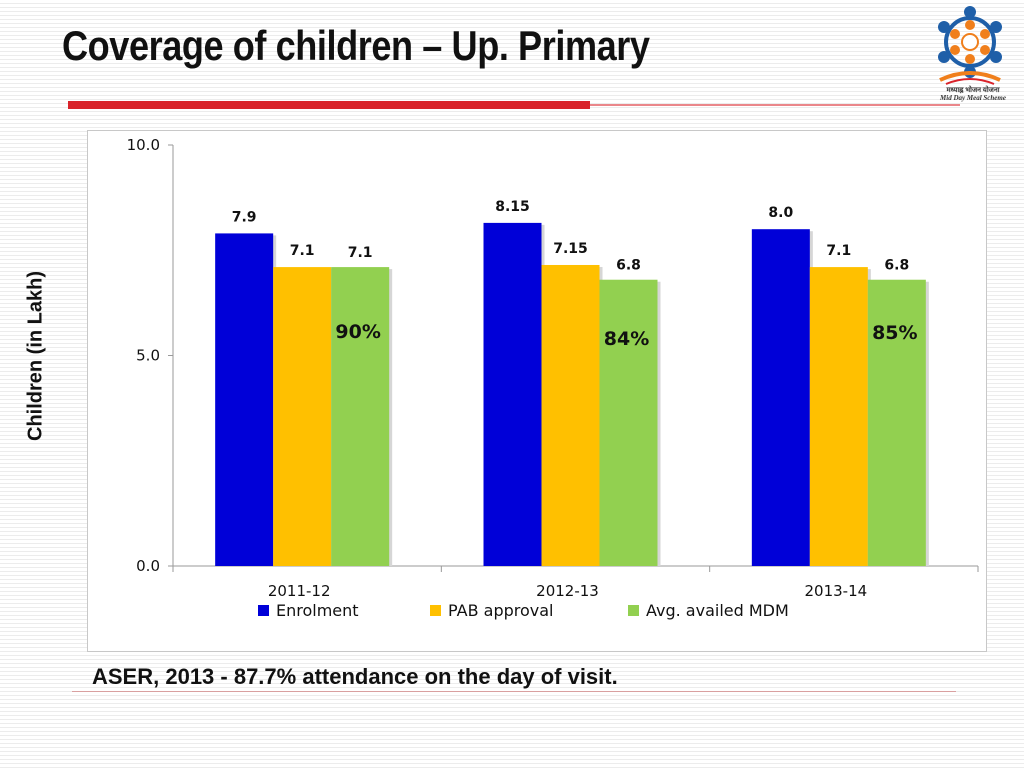 This screenshot has height=768, width=1024. What do you see at coordinates (973, 98) in the screenshot?
I see `logo-text-english: Mid Day Meal Scheme` at bounding box center [973, 98].